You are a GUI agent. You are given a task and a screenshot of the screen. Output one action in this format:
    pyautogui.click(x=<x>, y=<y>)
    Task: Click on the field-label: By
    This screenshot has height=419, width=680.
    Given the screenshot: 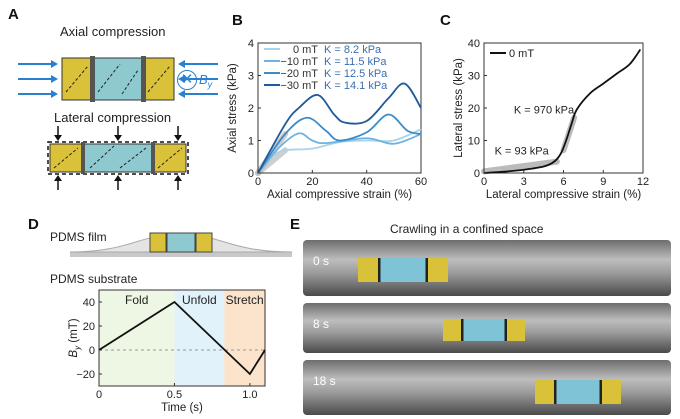 What is the action you would take?
    pyautogui.click(x=205, y=81)
    